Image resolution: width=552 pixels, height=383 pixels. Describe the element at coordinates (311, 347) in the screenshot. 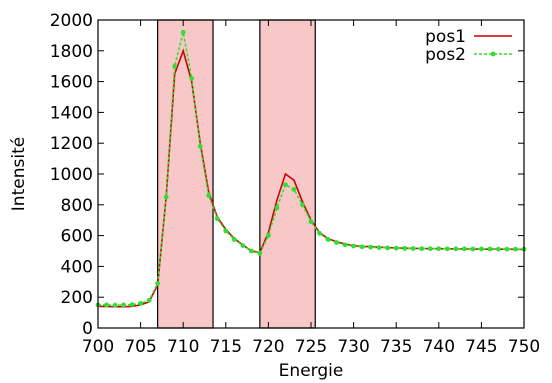

I see `x-tick-label: 725` at that location.